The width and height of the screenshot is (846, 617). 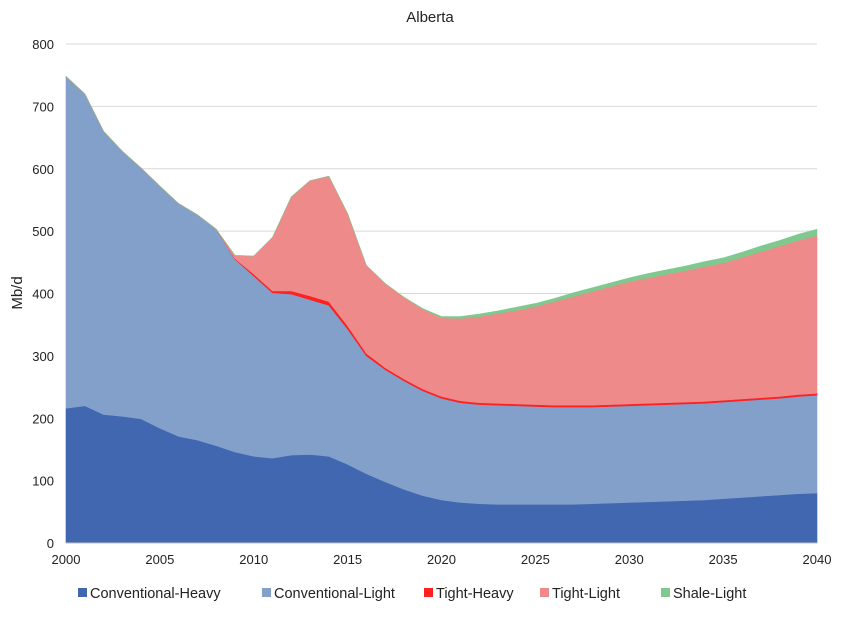 I want to click on x-tick-label: 2025, so click(x=535, y=559).